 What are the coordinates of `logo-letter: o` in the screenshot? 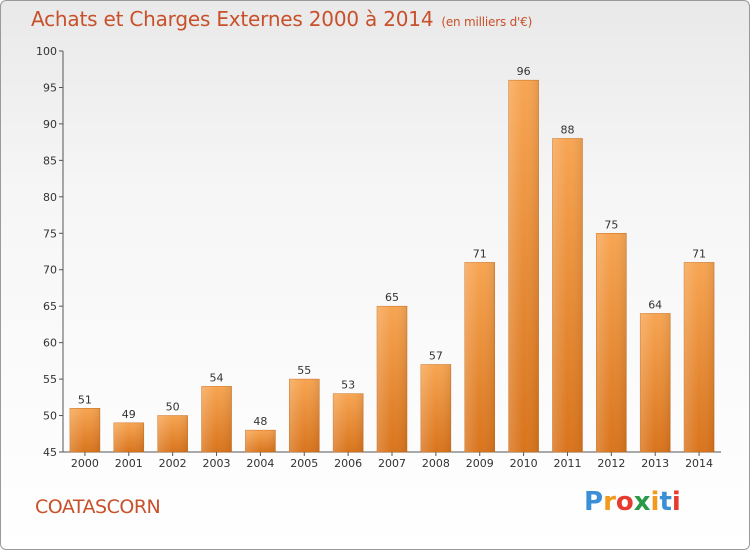 It's located at (624, 502).